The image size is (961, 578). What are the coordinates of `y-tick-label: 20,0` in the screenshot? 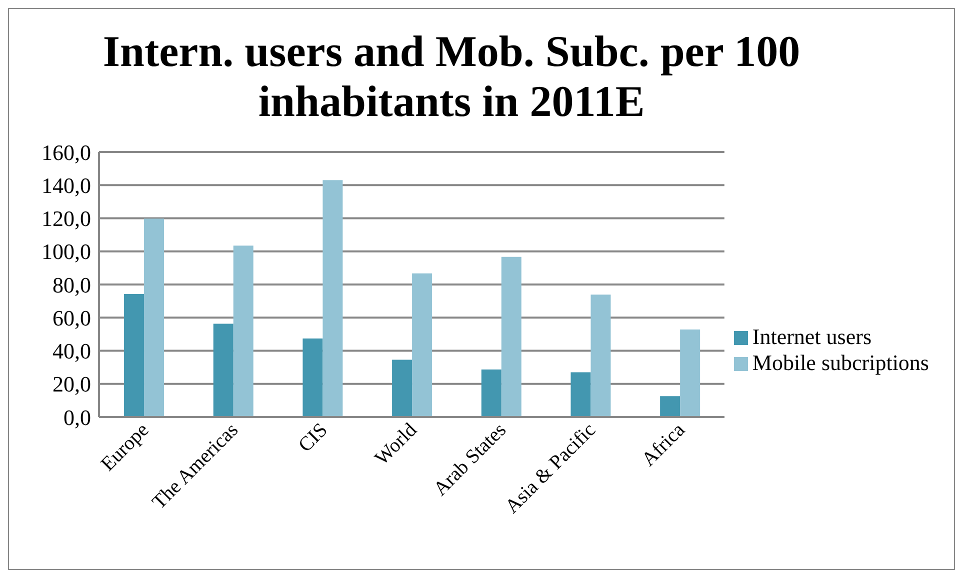 It's located at (71, 384).